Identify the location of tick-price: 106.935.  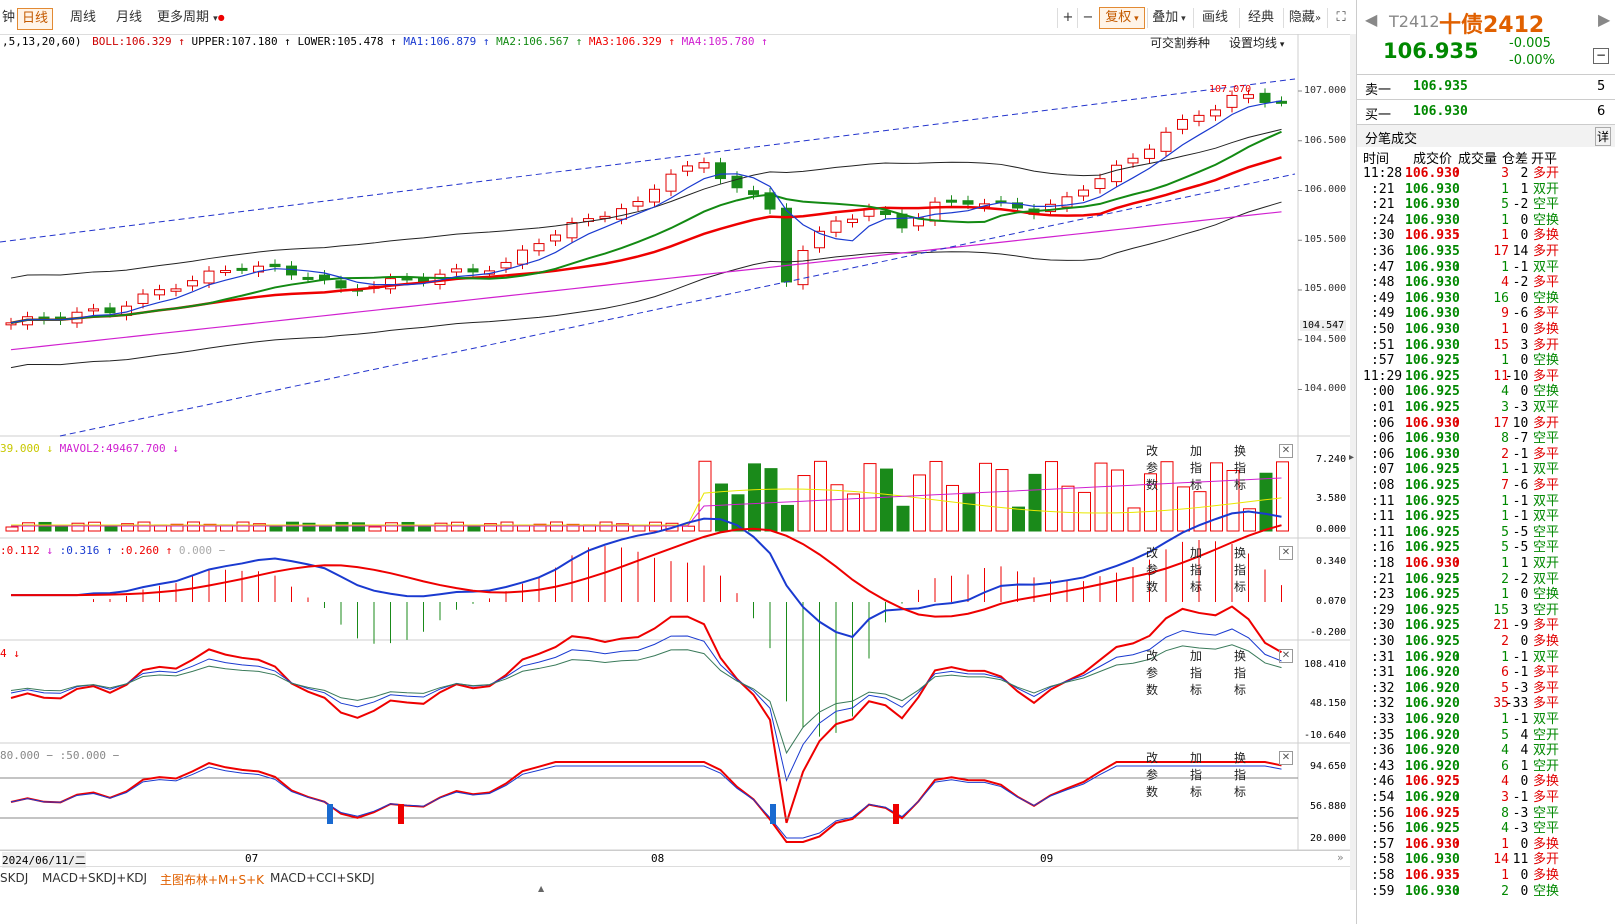
(1432, 251).